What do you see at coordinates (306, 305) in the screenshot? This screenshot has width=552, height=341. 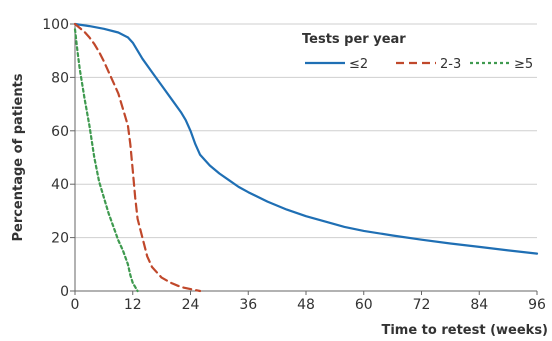 I see `x-tick-label: 48` at bounding box center [306, 305].